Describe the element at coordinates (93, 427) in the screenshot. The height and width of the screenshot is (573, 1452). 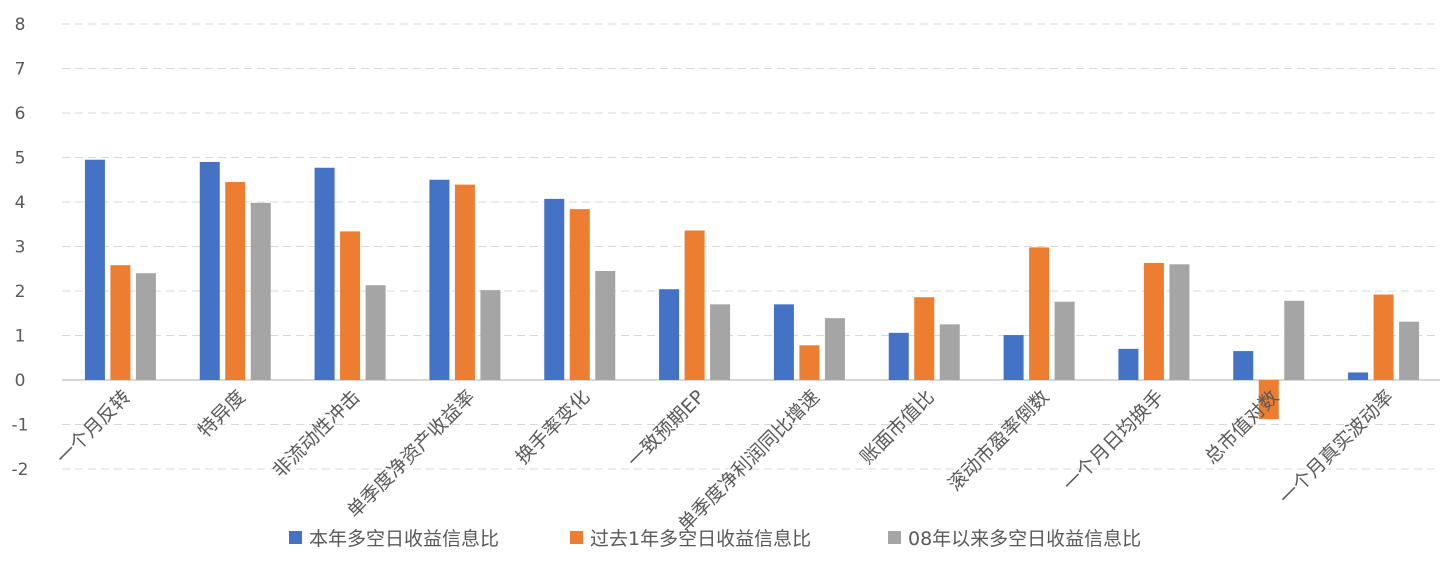
I see `category-label: 一个月反转` at that location.